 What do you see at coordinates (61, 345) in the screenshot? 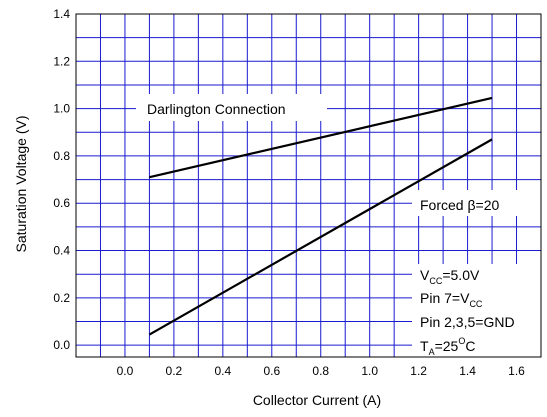
I see `y-tick-label: 0.0` at bounding box center [61, 345].